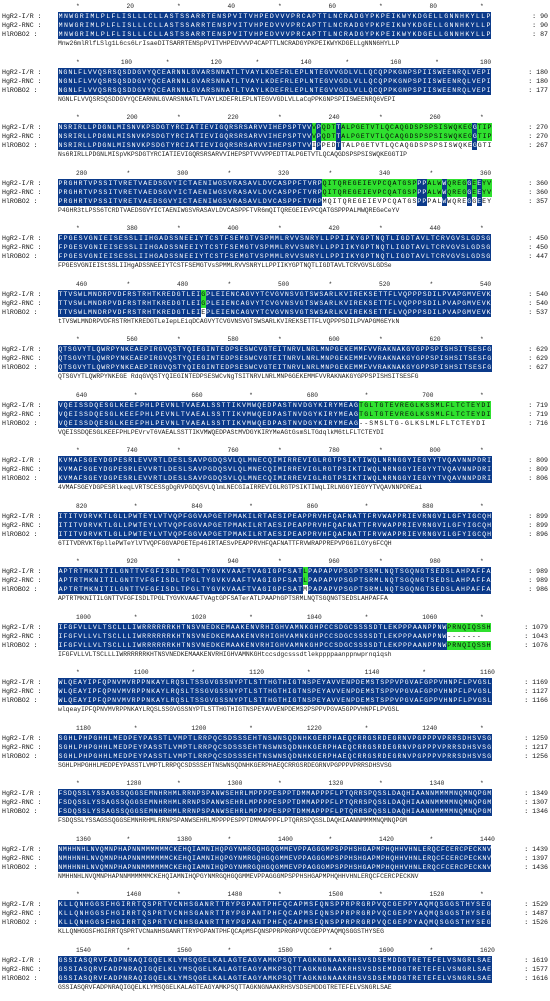 The image size is (550, 1001). I want to click on end-position: : 537, so click(538, 312).